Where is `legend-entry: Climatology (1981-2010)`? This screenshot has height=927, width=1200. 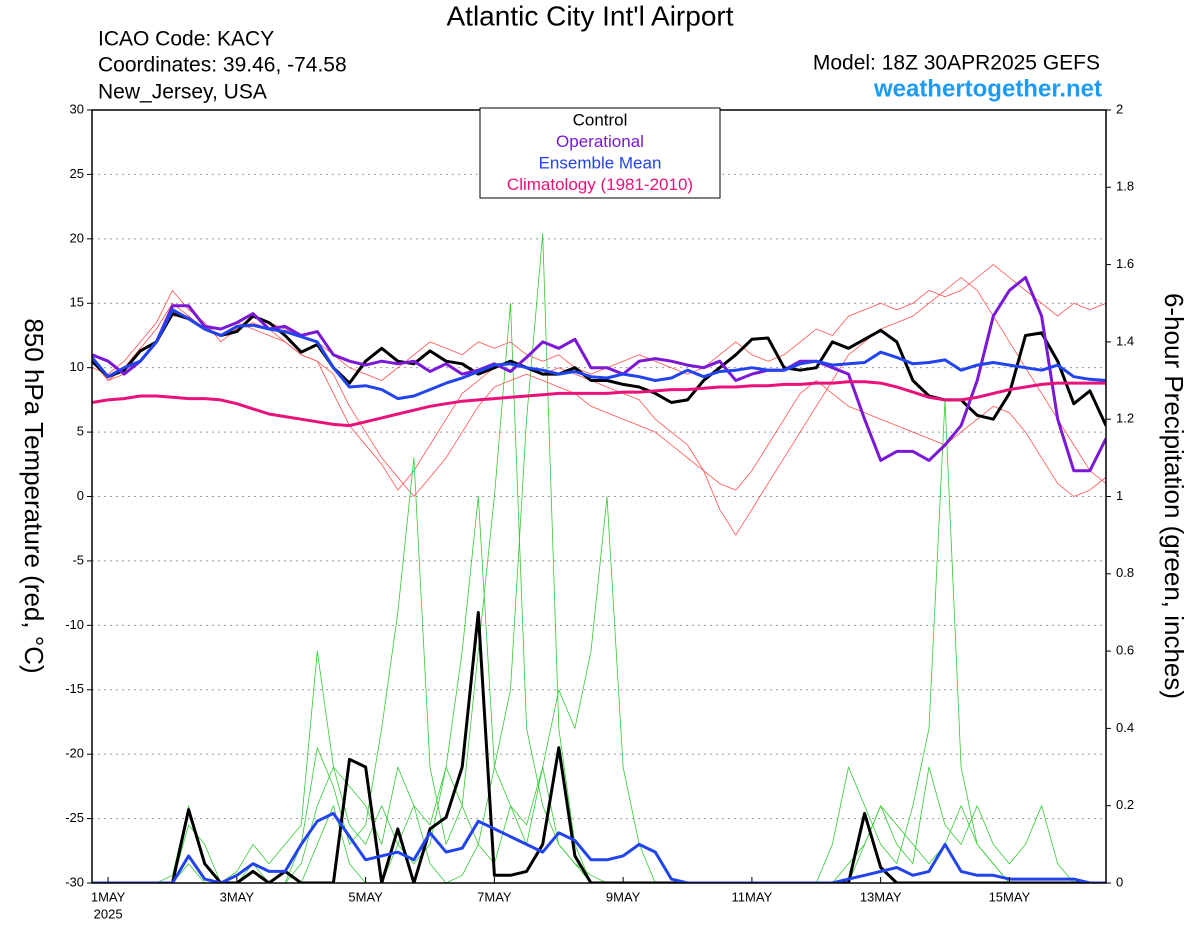
legend-entry: Climatology (1981-2010) is located at coordinates (600, 184).